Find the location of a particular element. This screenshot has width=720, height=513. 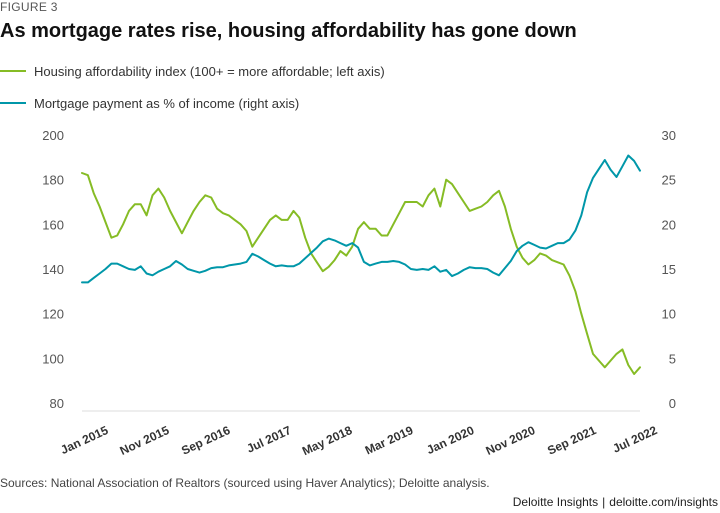

x-tick-label: Mar 2019 is located at coordinates (389, 440).